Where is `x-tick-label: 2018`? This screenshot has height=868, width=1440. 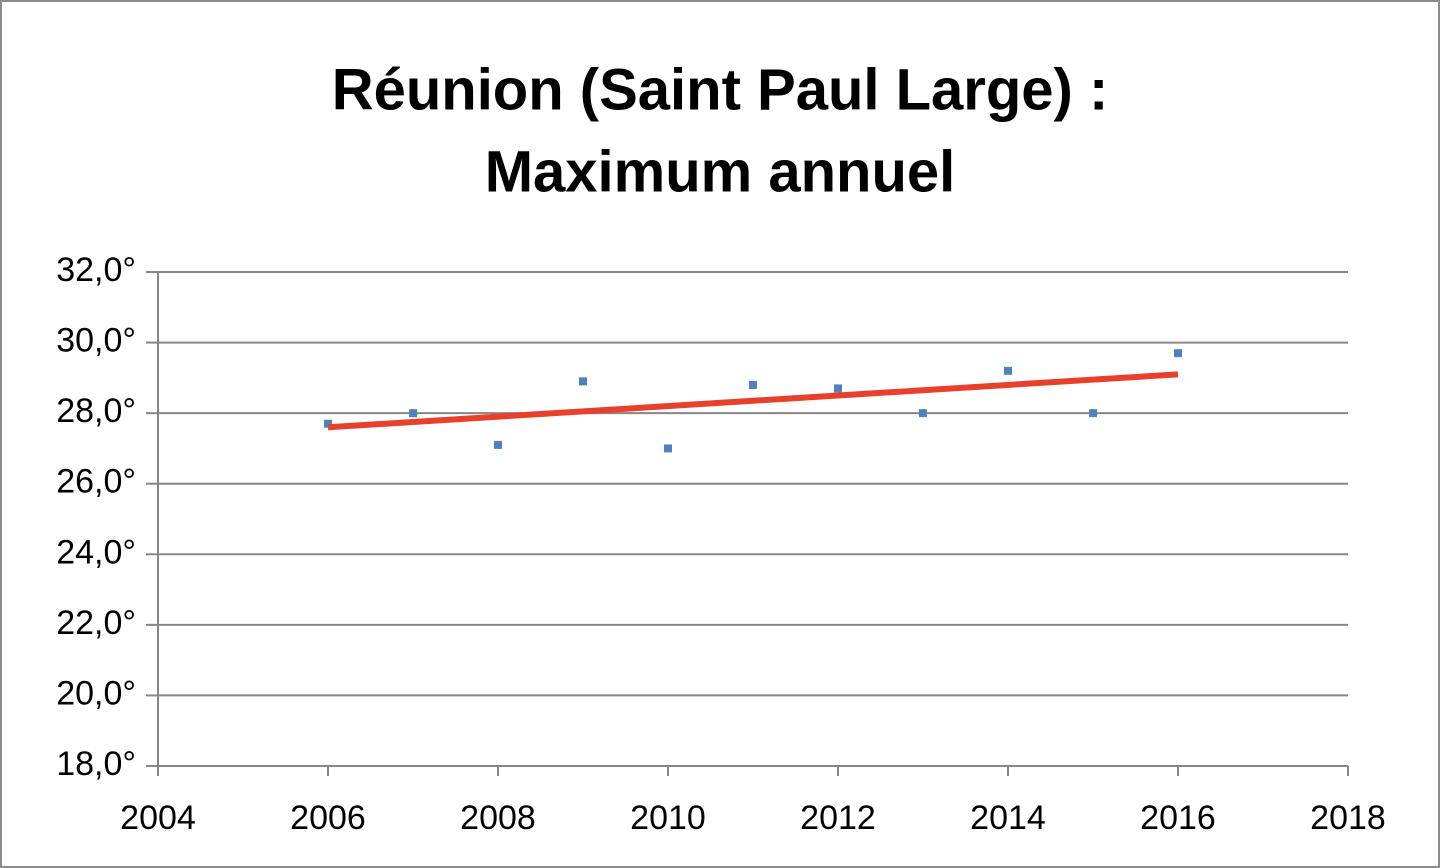
x-tick-label: 2018 is located at coordinates (1348, 818).